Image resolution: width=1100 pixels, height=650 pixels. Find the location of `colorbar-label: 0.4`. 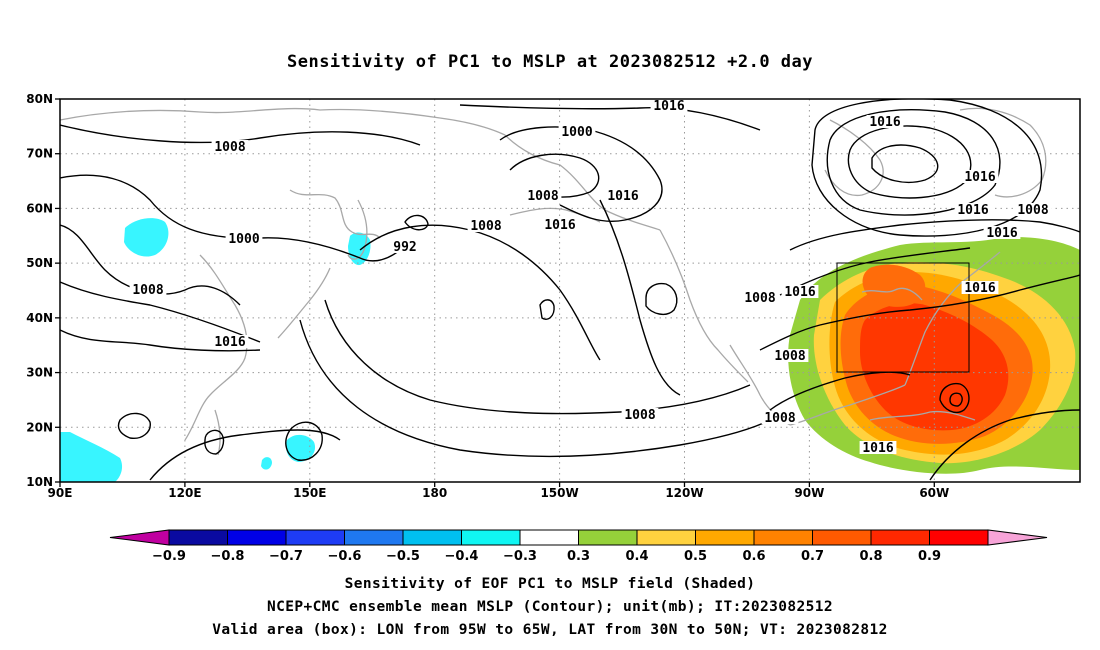

colorbar-label: 0.4 is located at coordinates (636, 556).